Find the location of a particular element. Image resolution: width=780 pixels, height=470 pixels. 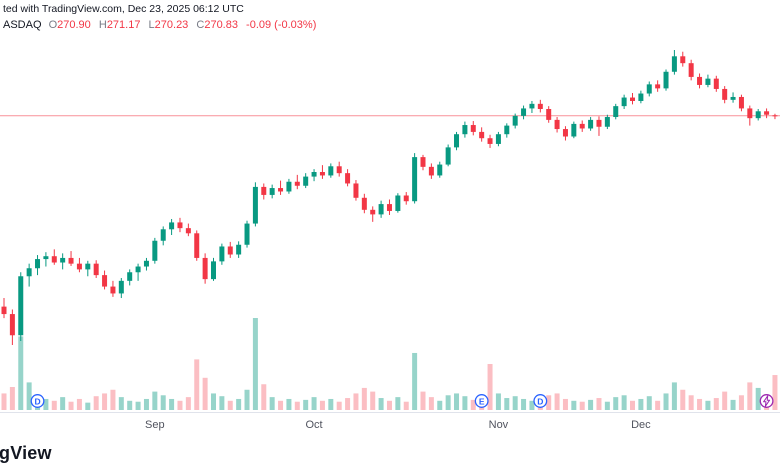

earnings-marker: E is located at coordinates (481, 401).